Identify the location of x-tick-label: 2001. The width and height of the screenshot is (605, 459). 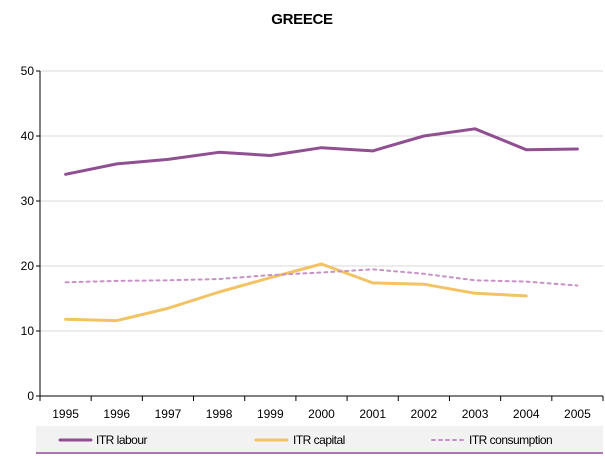
(372, 414).